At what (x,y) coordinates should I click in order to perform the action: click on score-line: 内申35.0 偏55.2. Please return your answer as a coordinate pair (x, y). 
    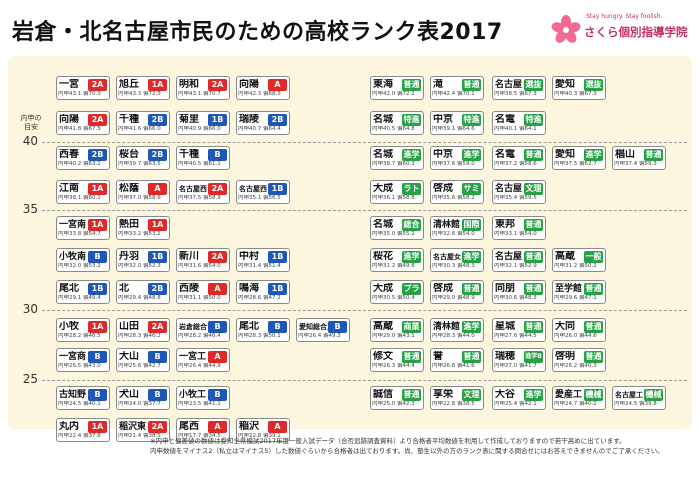
    Looking at the image, I should click on (393, 234).